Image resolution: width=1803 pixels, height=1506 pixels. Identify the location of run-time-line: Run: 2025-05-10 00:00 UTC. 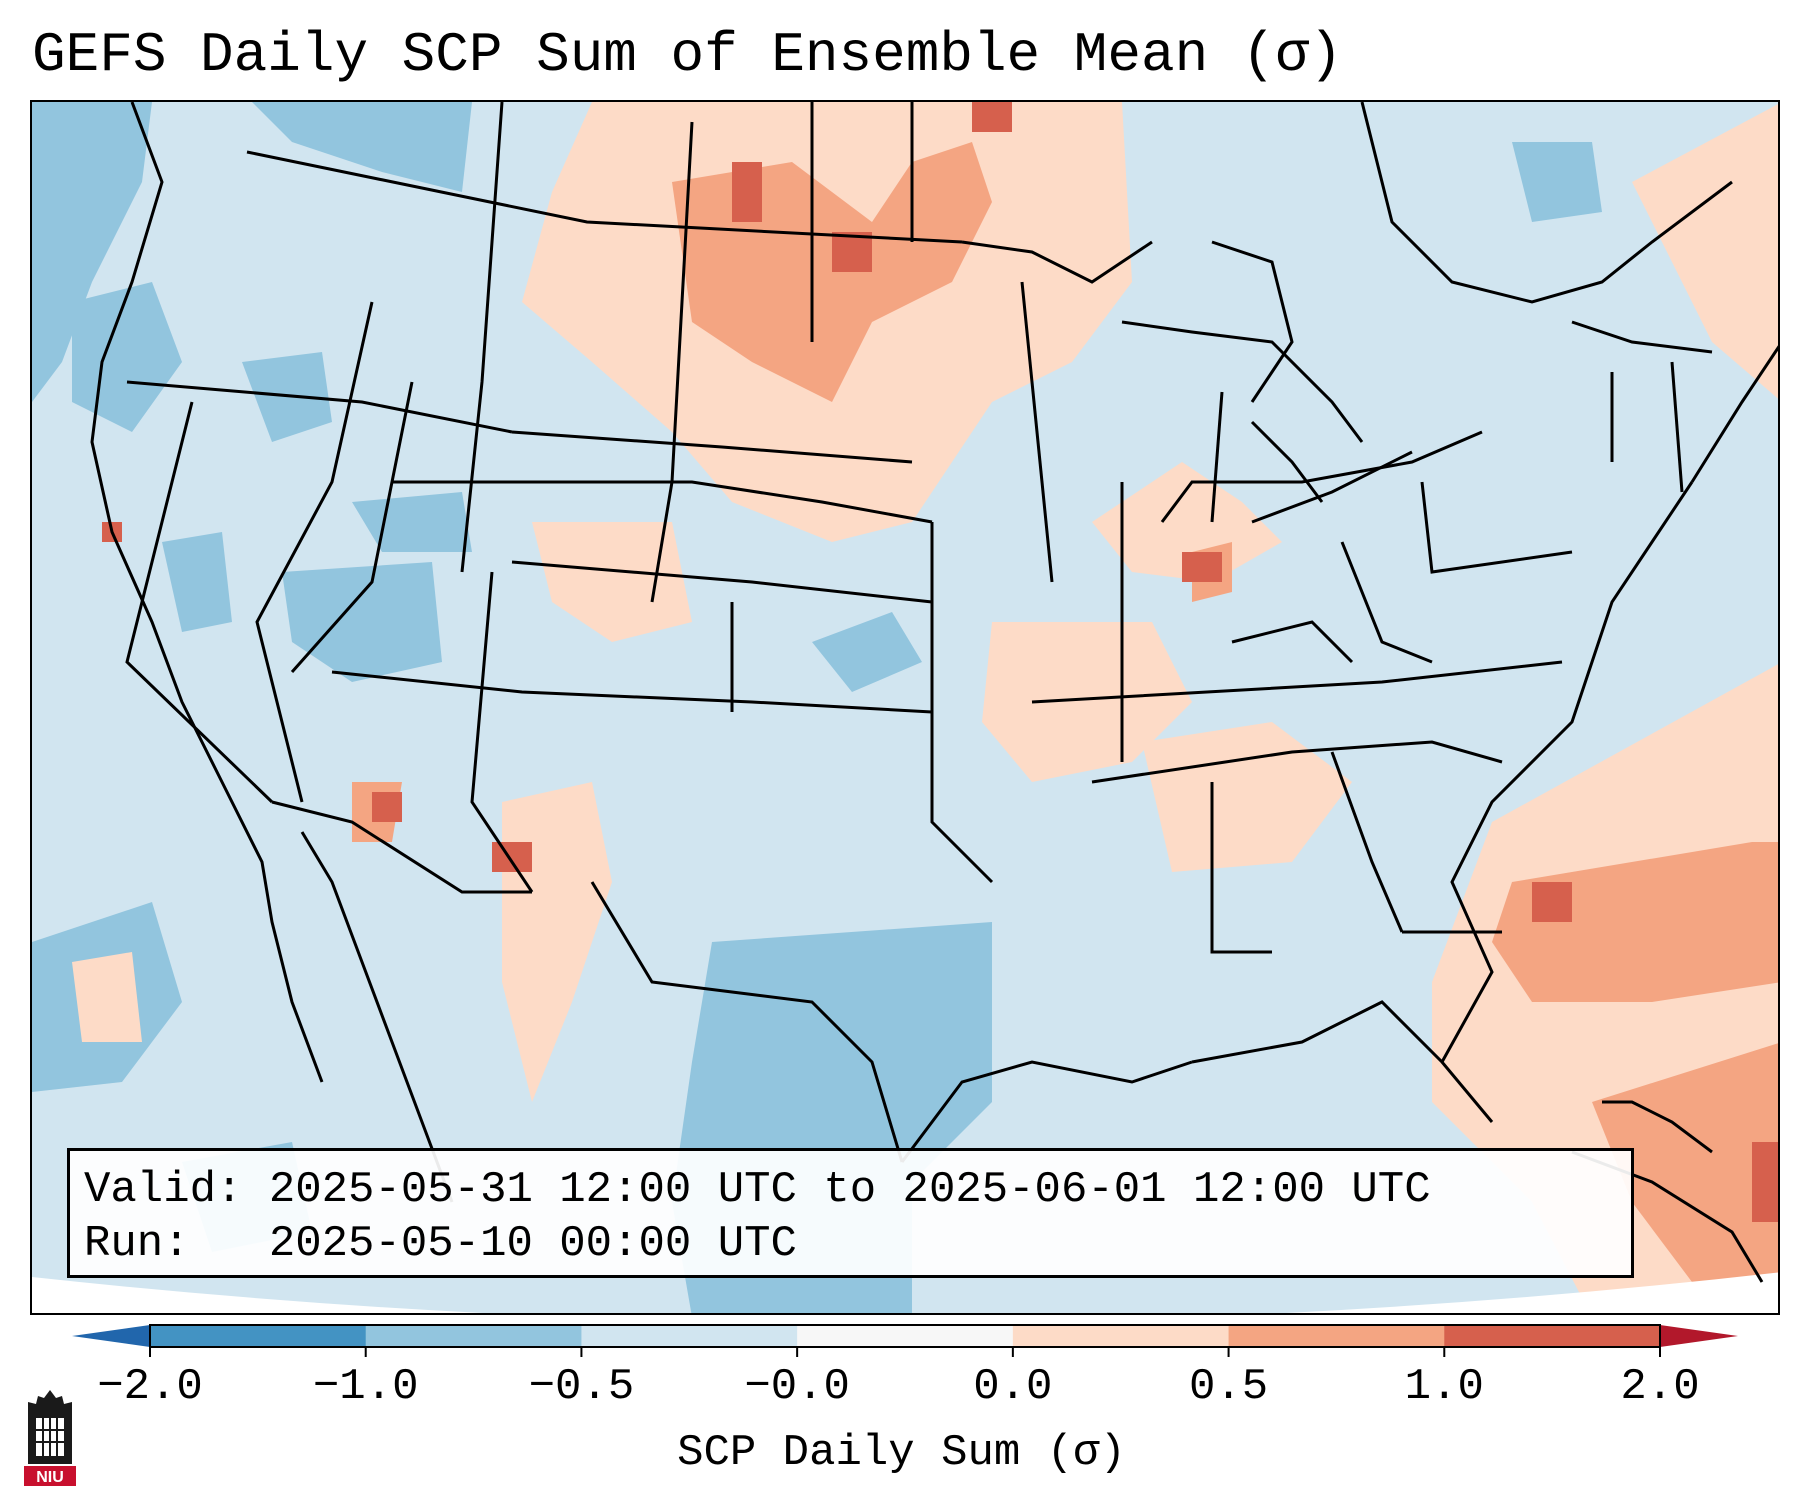
(440, 1244).